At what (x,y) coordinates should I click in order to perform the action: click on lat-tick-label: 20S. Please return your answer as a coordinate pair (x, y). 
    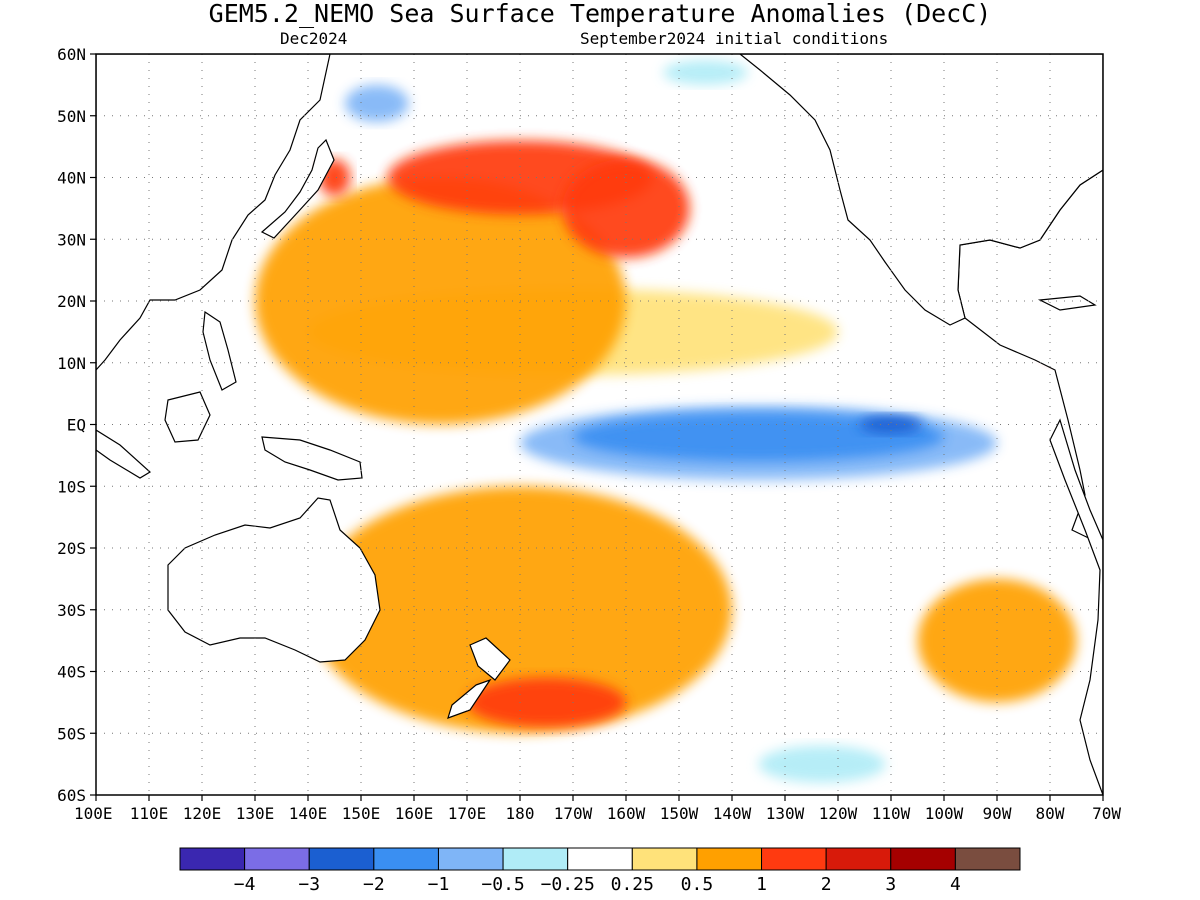
    Looking at the image, I should click on (71, 548).